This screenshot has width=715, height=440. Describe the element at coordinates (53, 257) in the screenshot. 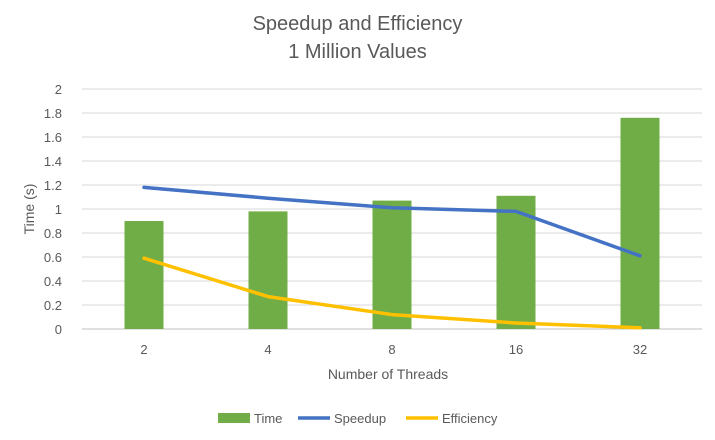

I see `y-tick-label: 0.6` at that location.